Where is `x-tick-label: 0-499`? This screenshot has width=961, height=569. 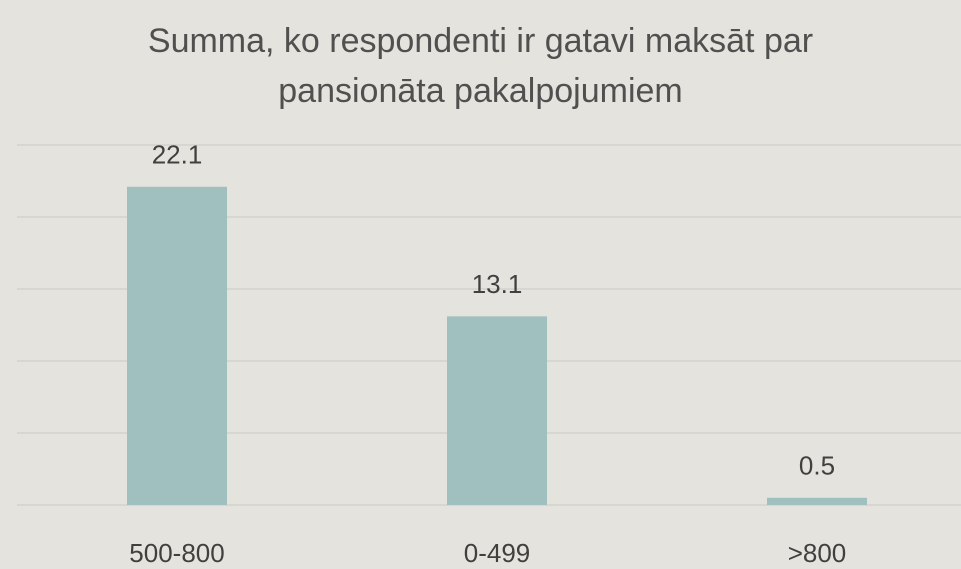 x-tick-label: 0-499 is located at coordinates (497, 553).